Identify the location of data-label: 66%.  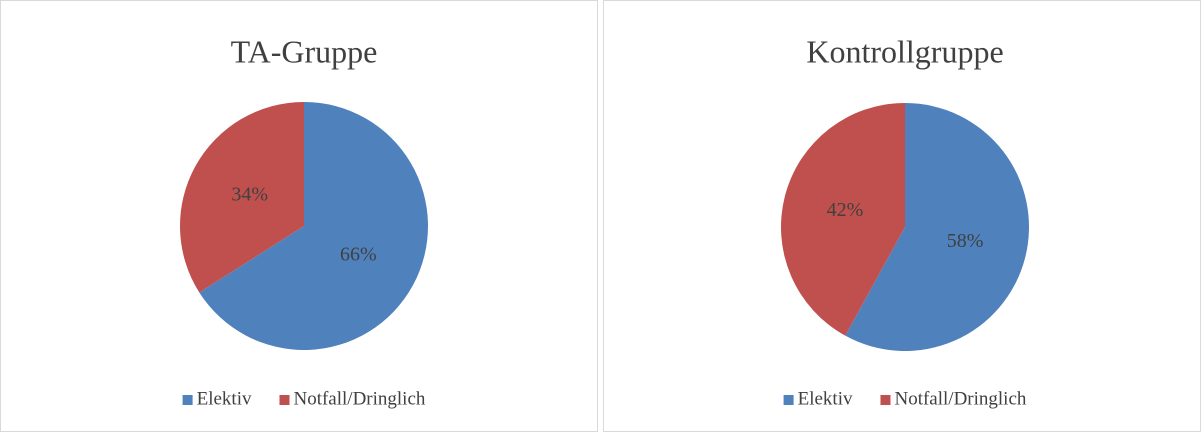
(358, 254).